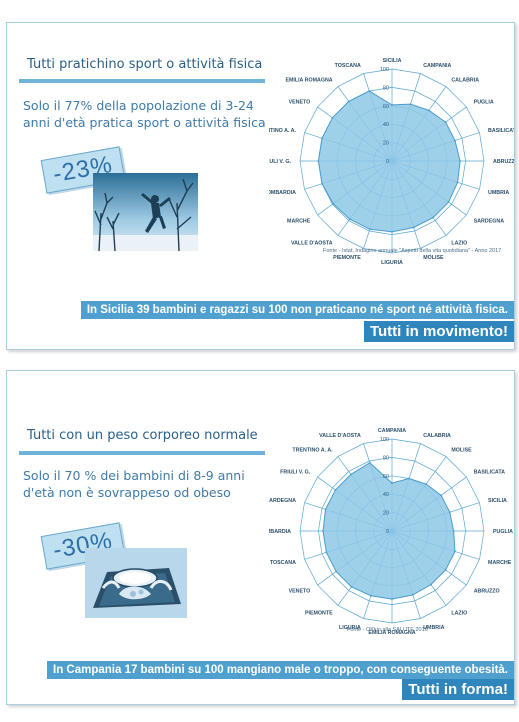 The height and width of the screenshot is (722, 519). Describe the element at coordinates (145, 212) in the screenshot. I see `jumping-child-photo` at that location.